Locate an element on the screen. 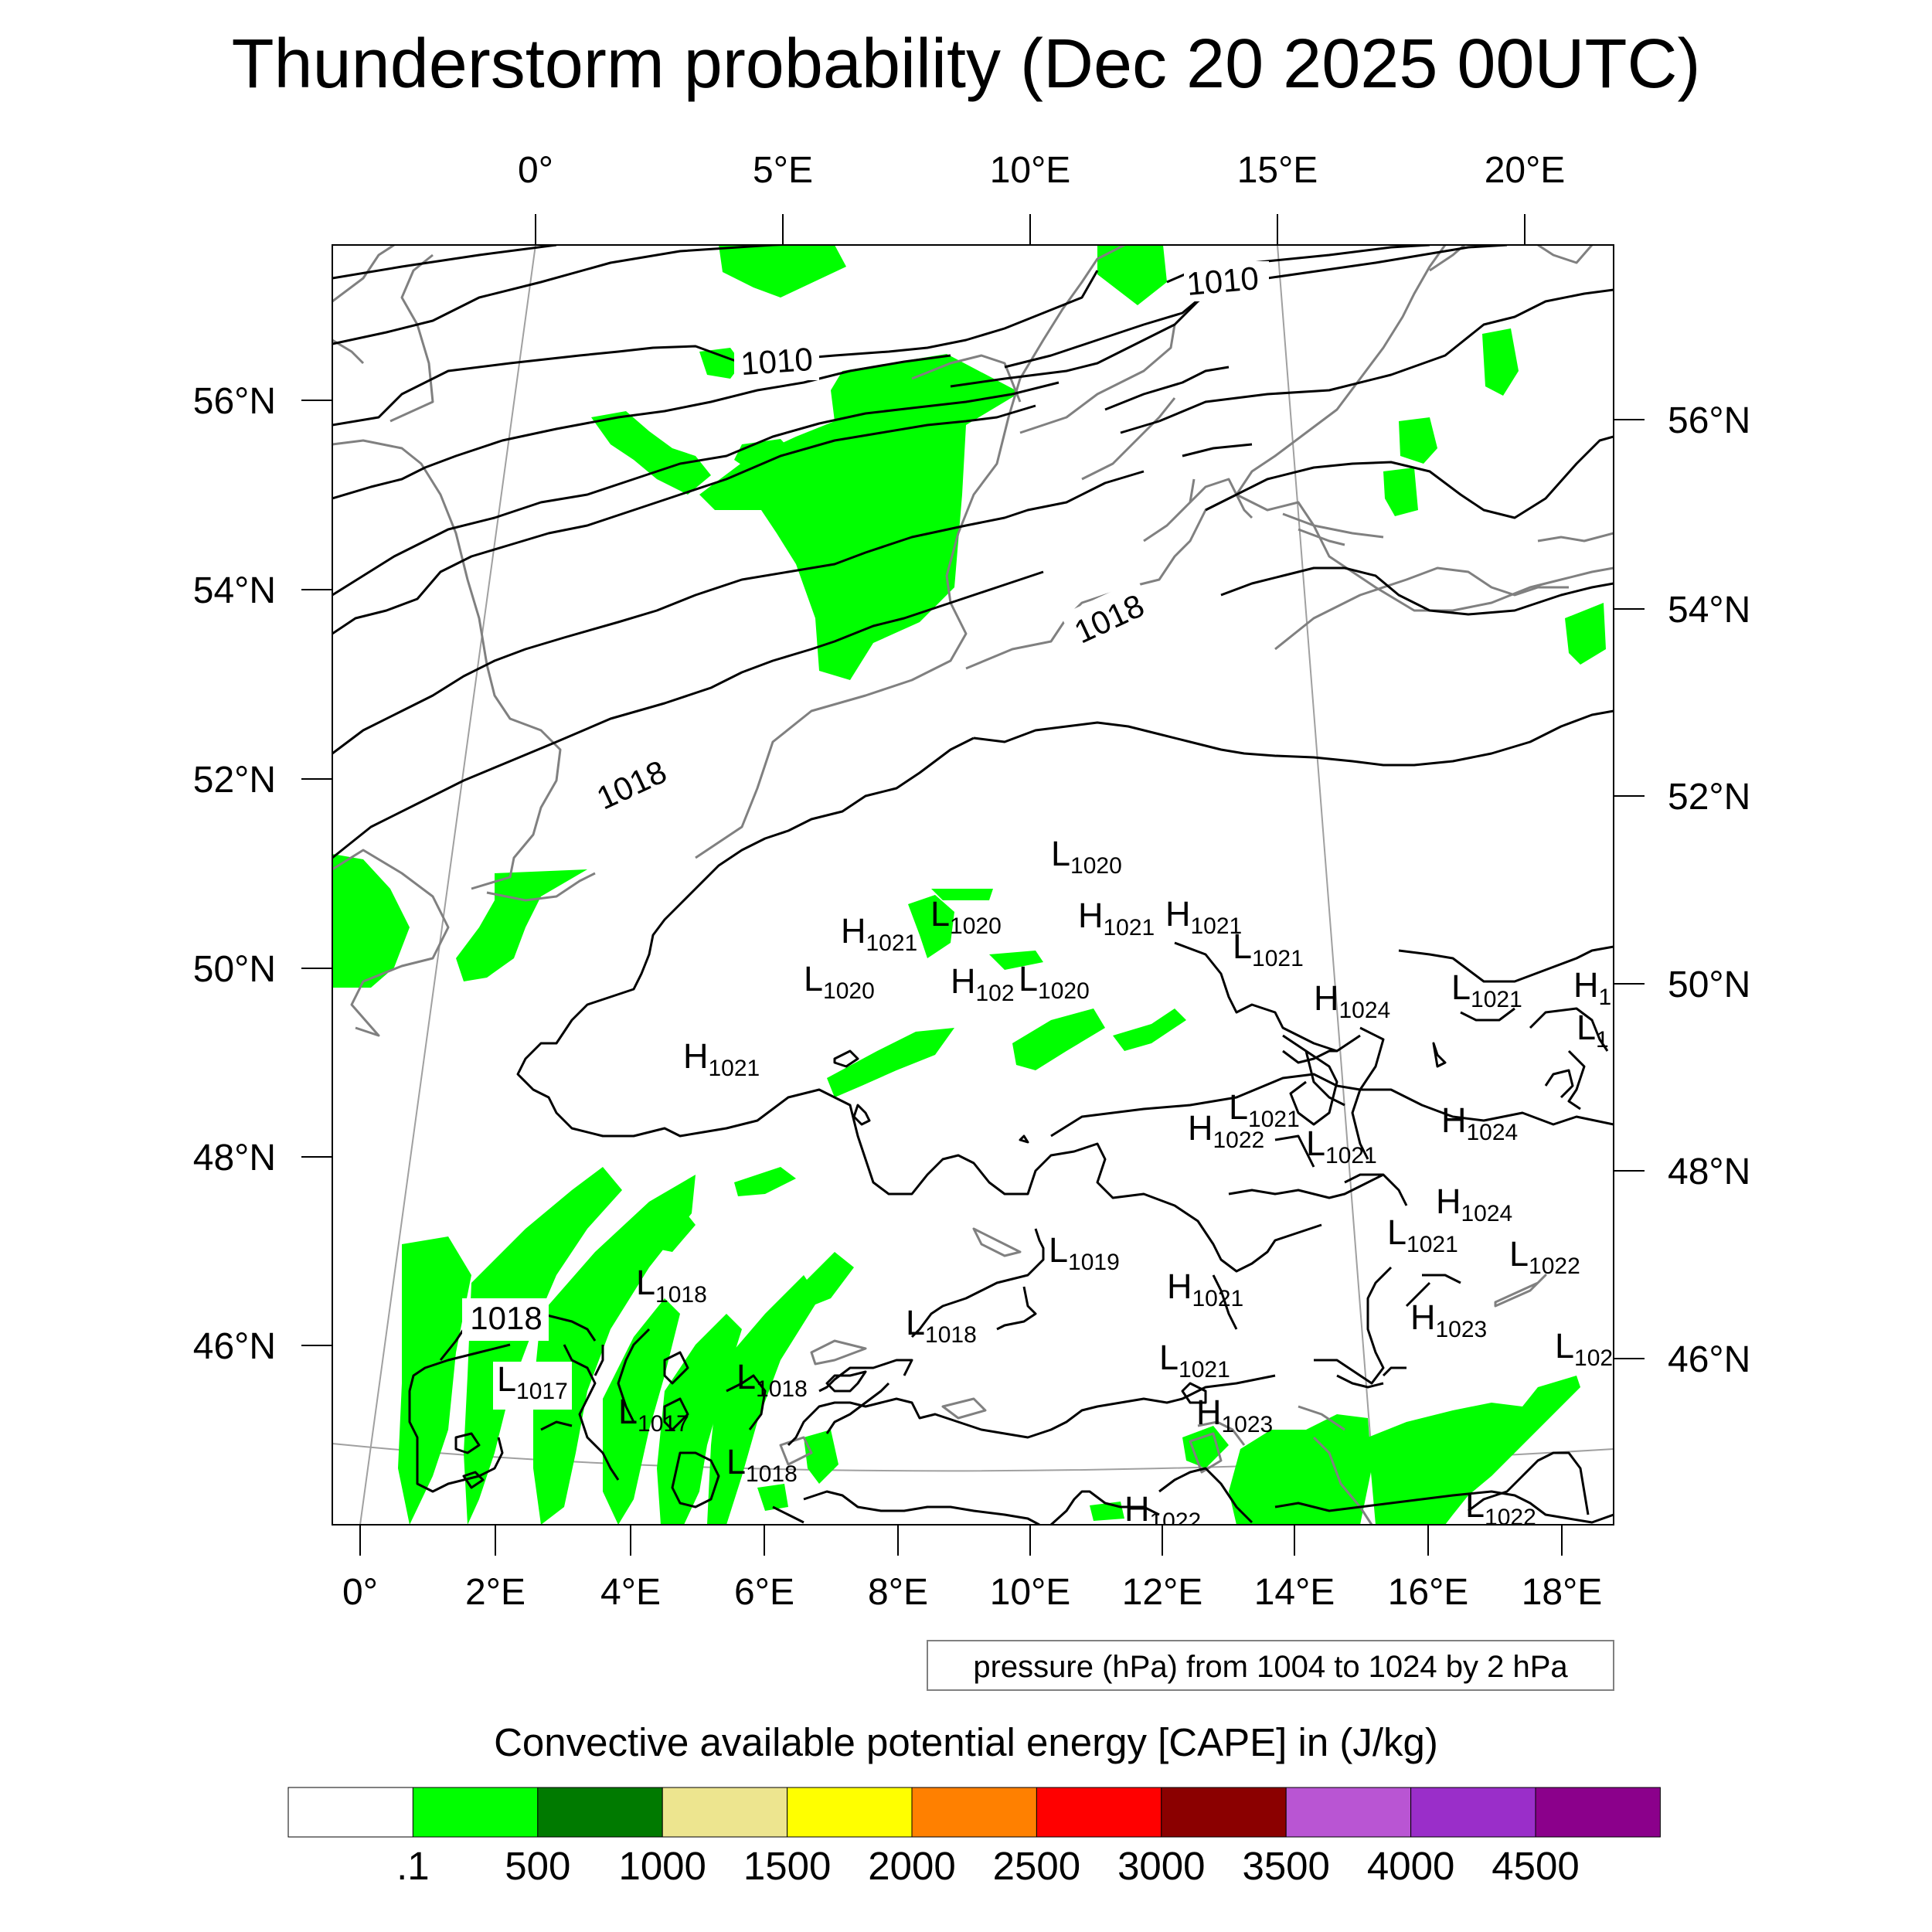  isobar-label: 1018 is located at coordinates (506, 1318).